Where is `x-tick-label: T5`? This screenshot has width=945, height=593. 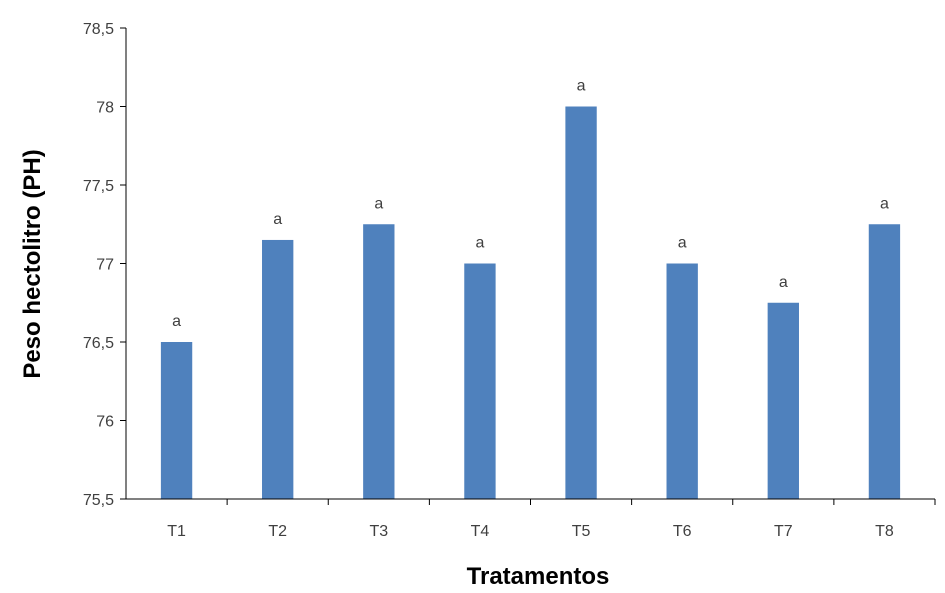 x-tick-label: T5 is located at coordinates (581, 531).